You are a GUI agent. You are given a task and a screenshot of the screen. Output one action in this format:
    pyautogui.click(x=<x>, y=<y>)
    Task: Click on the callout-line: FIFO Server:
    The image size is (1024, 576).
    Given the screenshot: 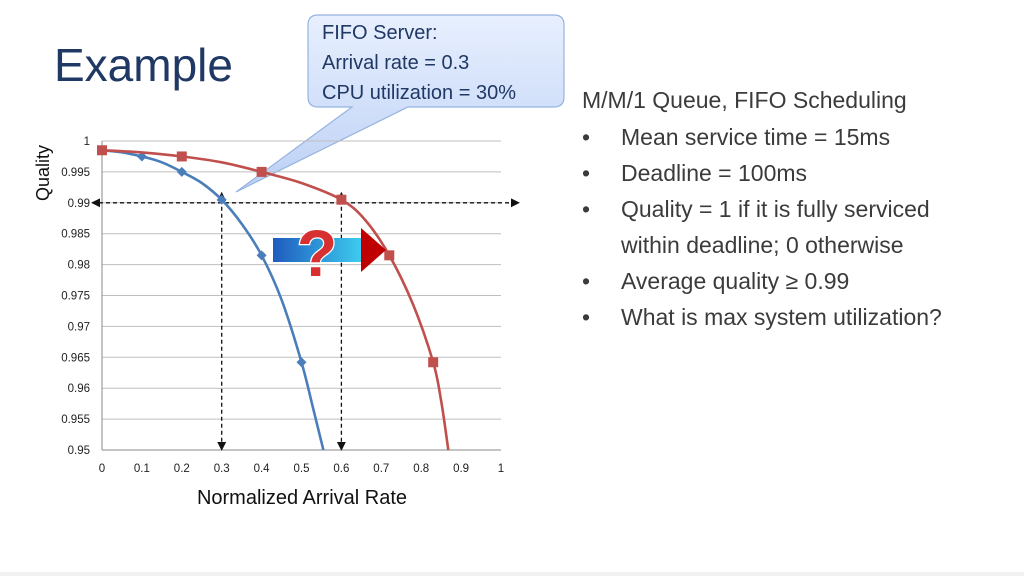 What is the action you would take?
    pyautogui.click(x=380, y=33)
    